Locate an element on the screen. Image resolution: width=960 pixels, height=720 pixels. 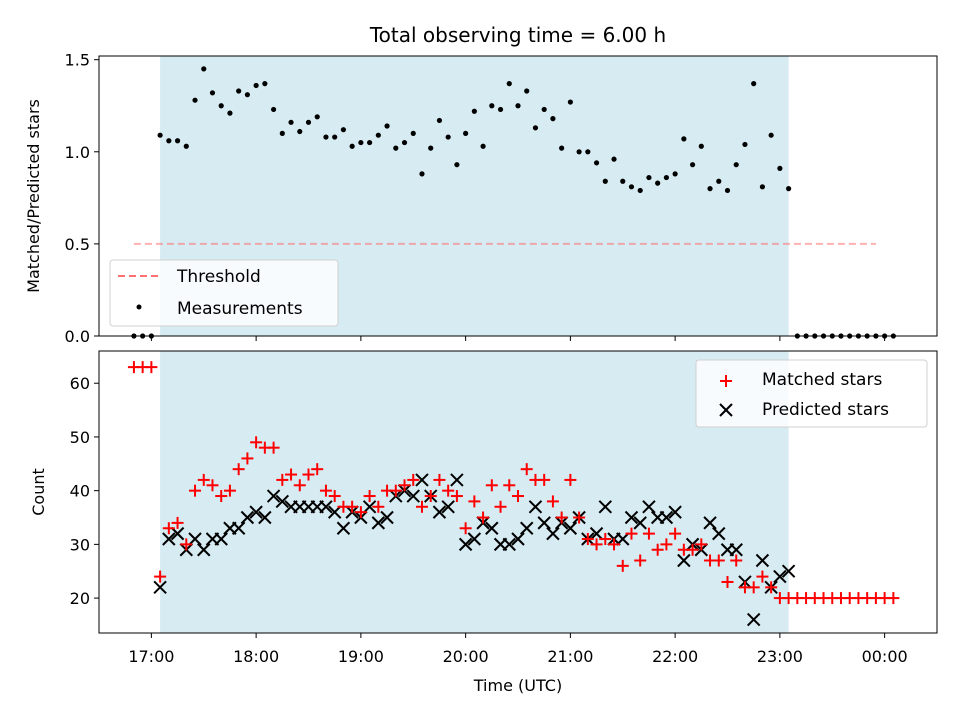
y-tick-label: 30 is located at coordinates (80, 544).